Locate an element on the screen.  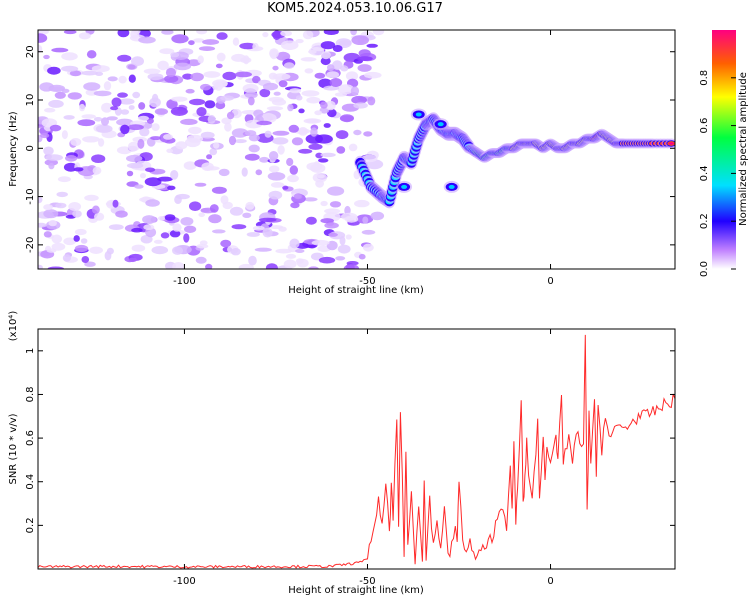
heatmap-xtick-label: -100 is located at coordinates (184, 281).